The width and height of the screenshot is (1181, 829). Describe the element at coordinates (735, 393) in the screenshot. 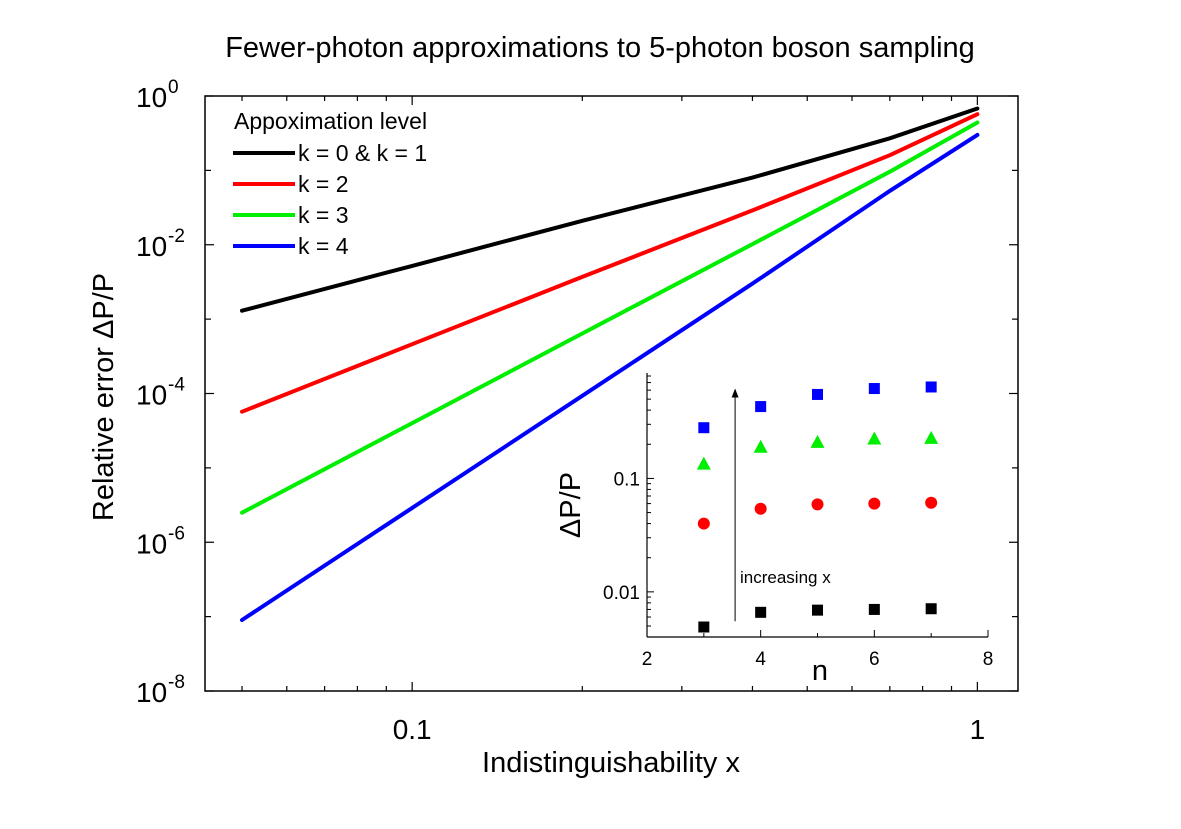

I see `increasing-x-arrowhead` at that location.